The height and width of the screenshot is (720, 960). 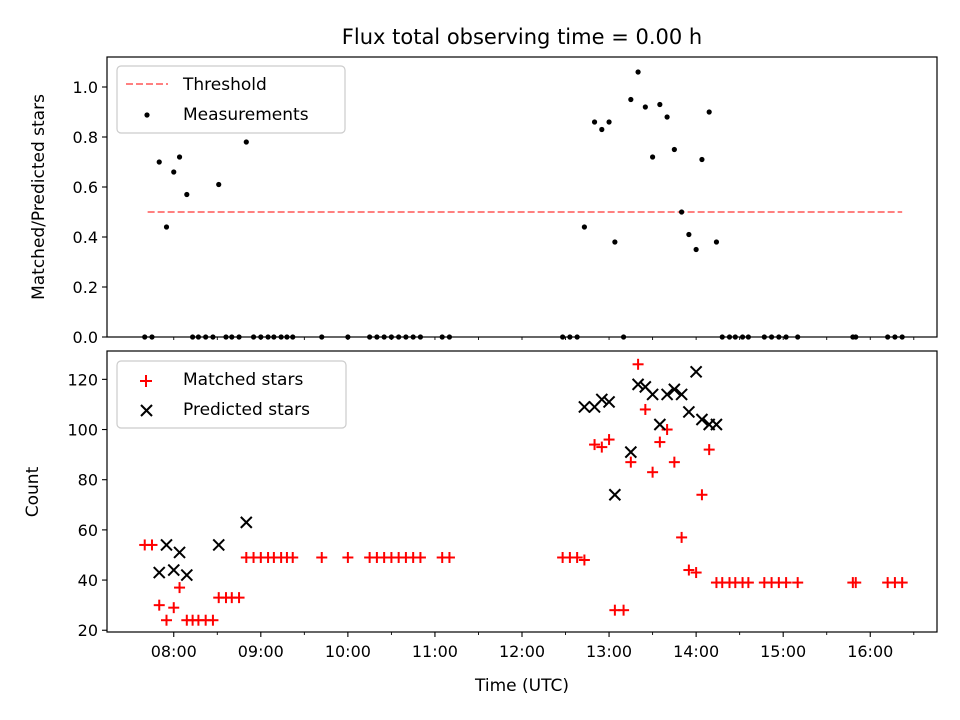 What do you see at coordinates (88, 530) in the screenshot?
I see `y-tick-label: 60` at bounding box center [88, 530].